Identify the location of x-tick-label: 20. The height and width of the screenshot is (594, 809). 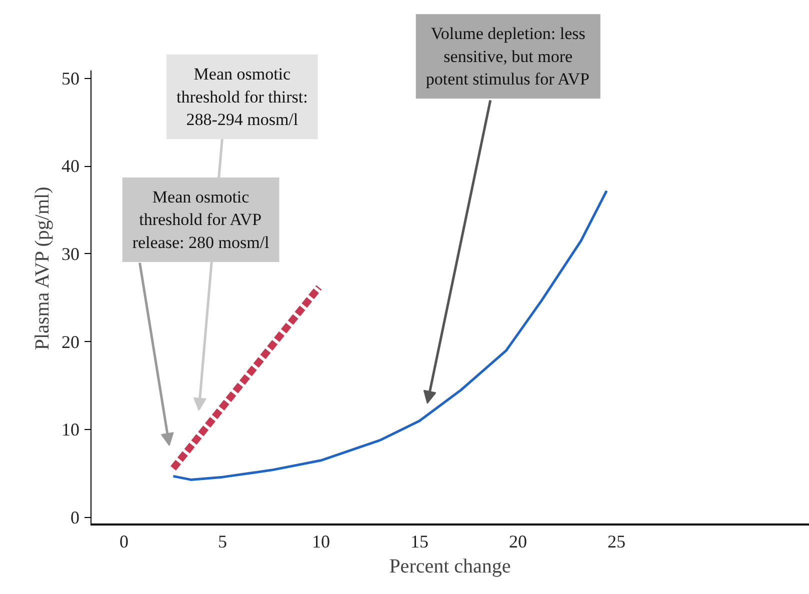
(517, 542).